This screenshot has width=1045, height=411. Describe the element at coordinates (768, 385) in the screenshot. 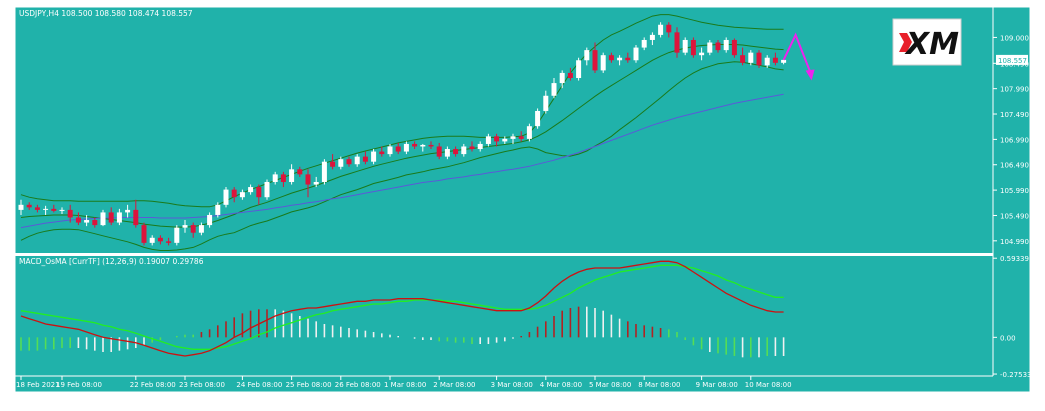

I see `time-axis-label: 10 Mar 08:00` at that location.